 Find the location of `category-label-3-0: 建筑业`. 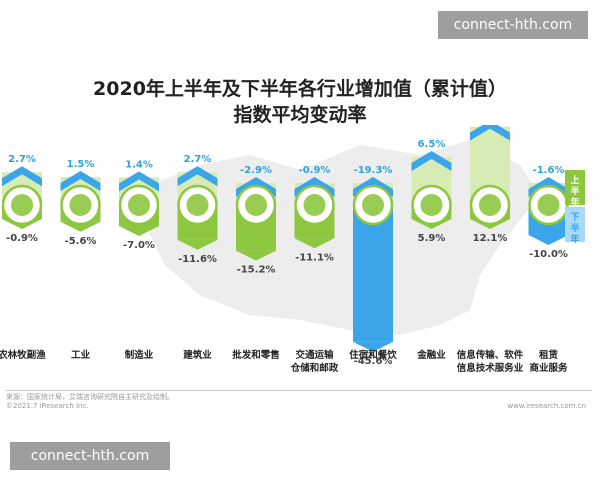

category-label-3-0: 建筑业 is located at coordinates (197, 355).